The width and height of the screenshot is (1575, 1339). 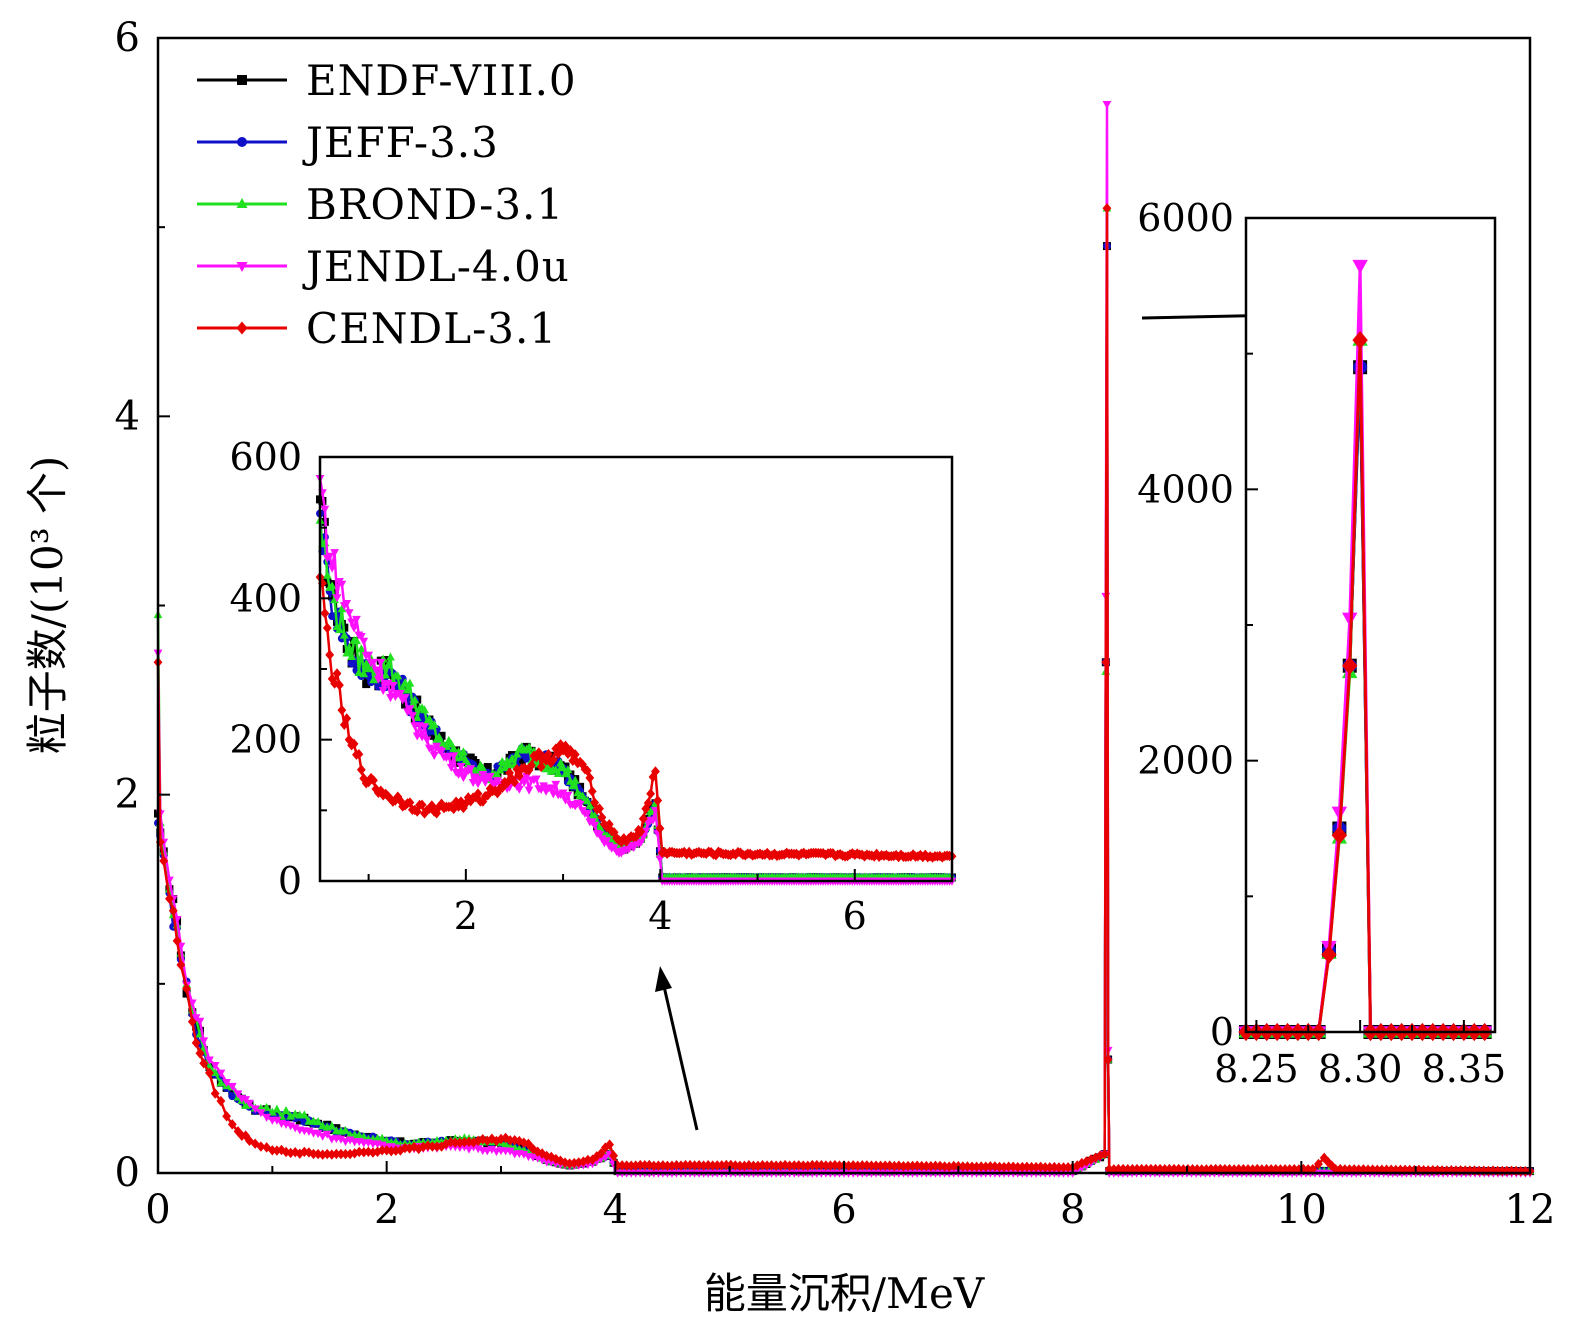 I want to click on y-tick-label: 0, so click(x=1222, y=1032).